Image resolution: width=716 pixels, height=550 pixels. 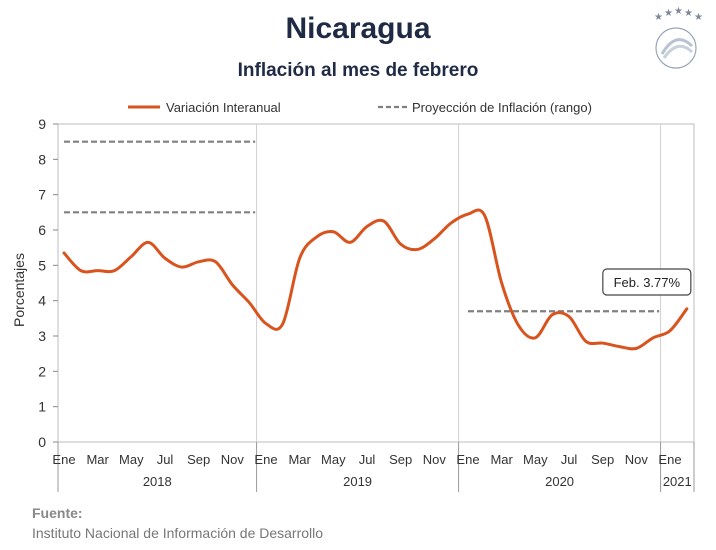 What do you see at coordinates (42, 195) in the screenshot?
I see `y-tick-label: 7` at bounding box center [42, 195].